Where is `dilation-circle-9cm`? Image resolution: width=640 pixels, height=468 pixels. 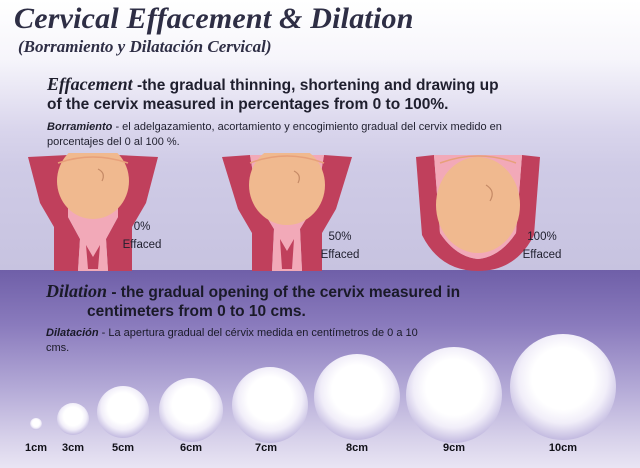
dilation-circle-9cm is located at coordinates (454, 395).